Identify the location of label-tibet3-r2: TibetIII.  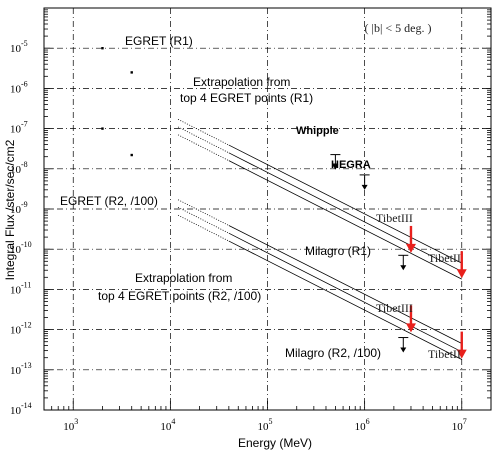
(394, 308).